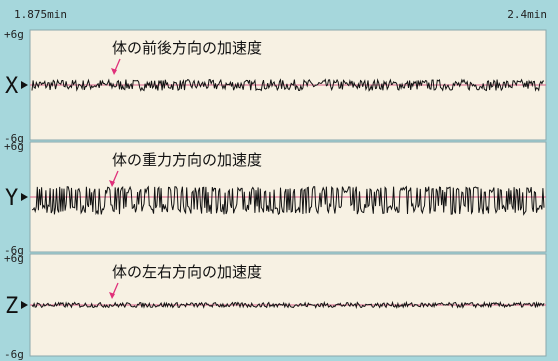  What do you see at coordinates (112, 295) in the screenshot?
I see `panel-z-arrowhead-icon` at bounding box center [112, 295].